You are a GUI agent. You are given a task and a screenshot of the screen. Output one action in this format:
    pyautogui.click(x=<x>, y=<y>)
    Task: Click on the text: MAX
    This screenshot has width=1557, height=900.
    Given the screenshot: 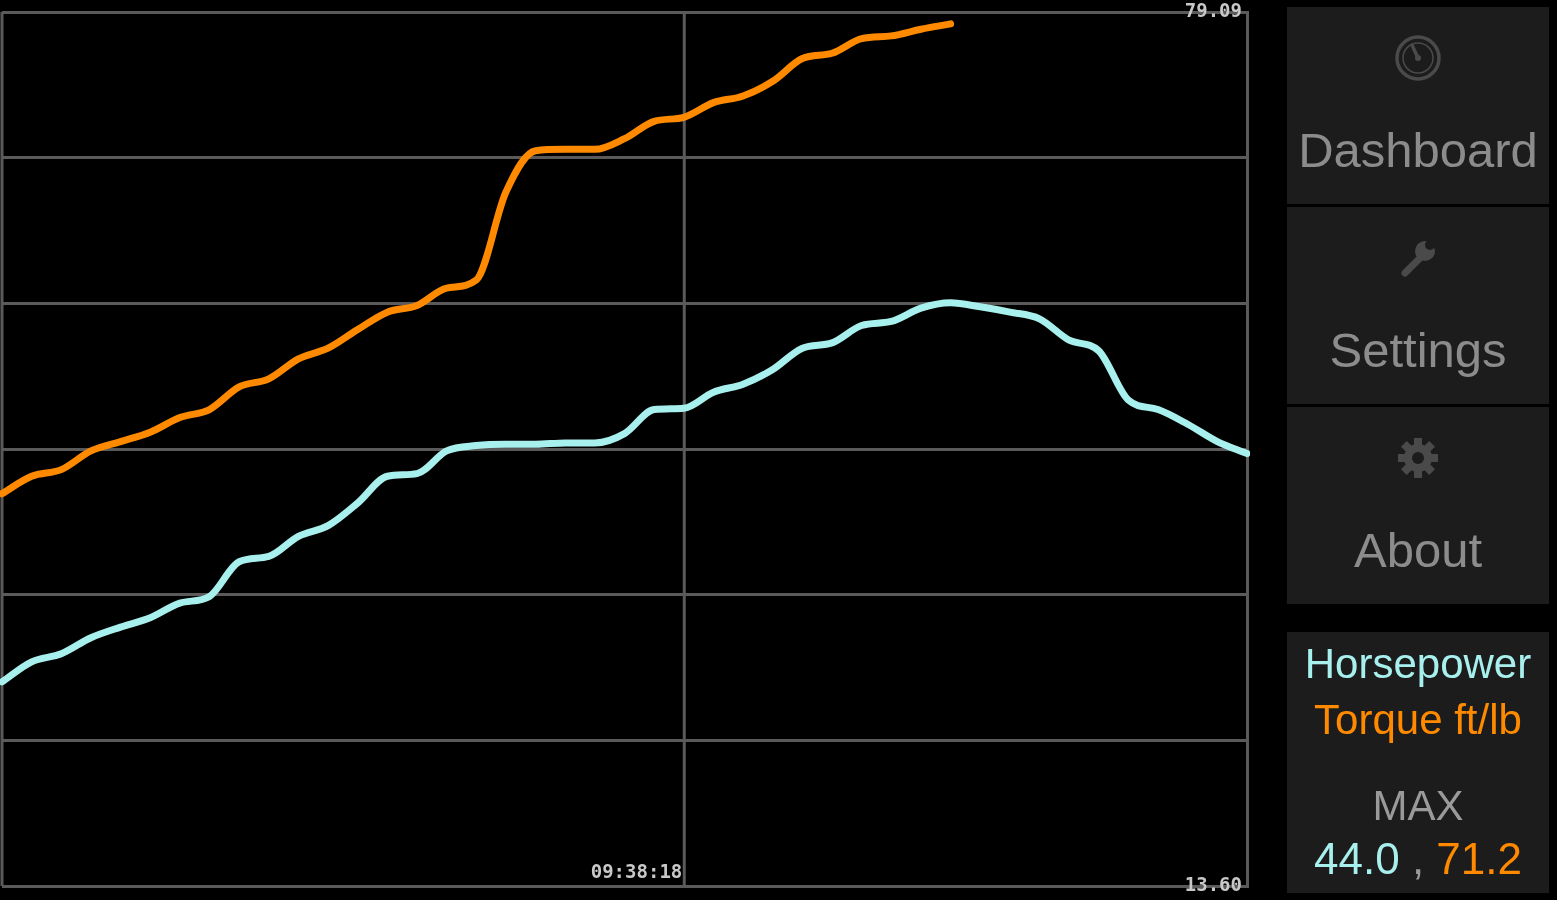 What is the action you would take?
    pyautogui.click(x=1418, y=806)
    